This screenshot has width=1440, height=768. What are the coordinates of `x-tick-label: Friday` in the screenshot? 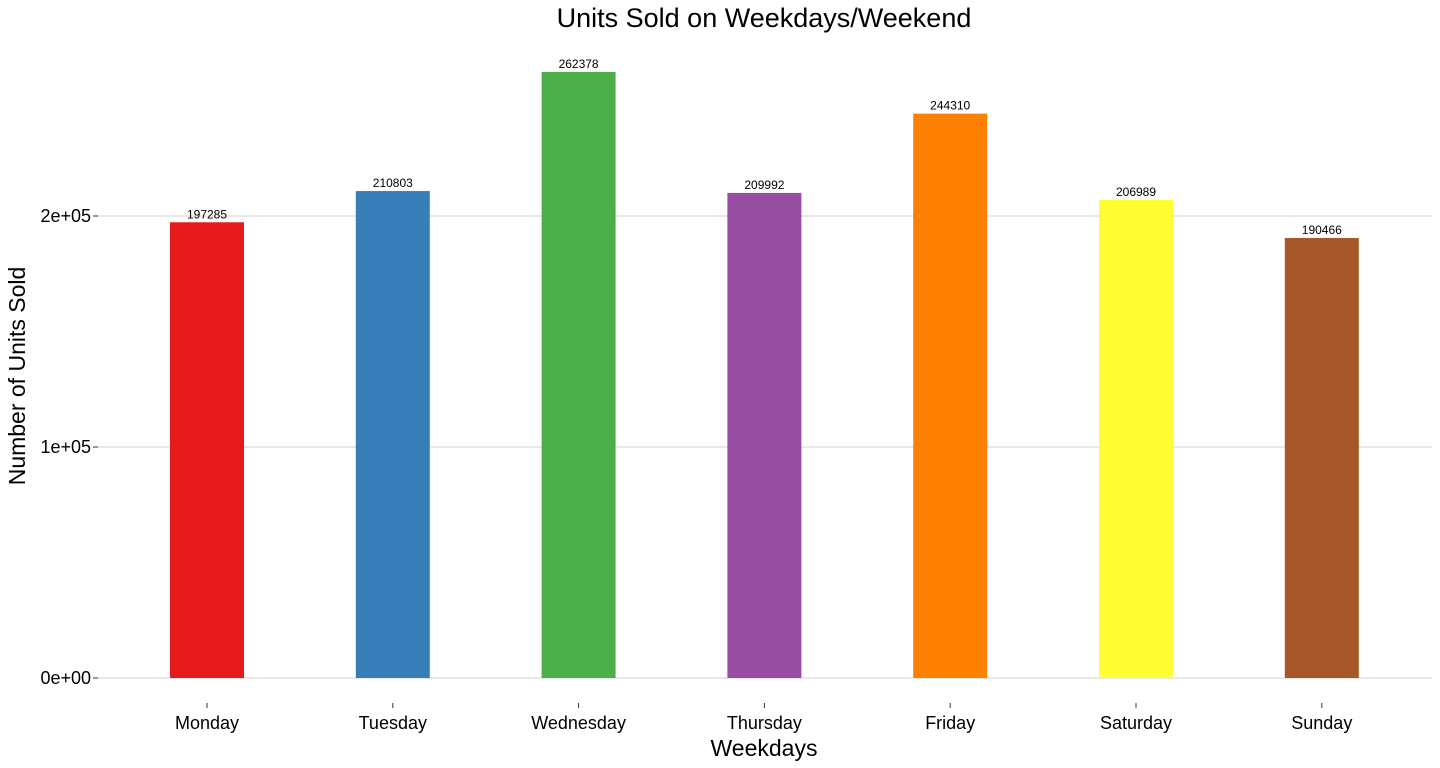 It's located at (950, 723).